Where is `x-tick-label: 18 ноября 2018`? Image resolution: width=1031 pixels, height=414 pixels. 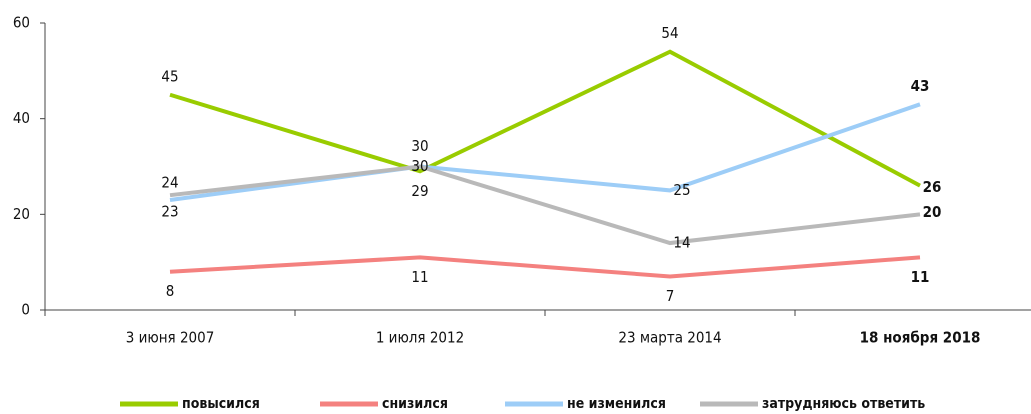
x-tick-label: 18 ноября 2018 is located at coordinates (920, 338).